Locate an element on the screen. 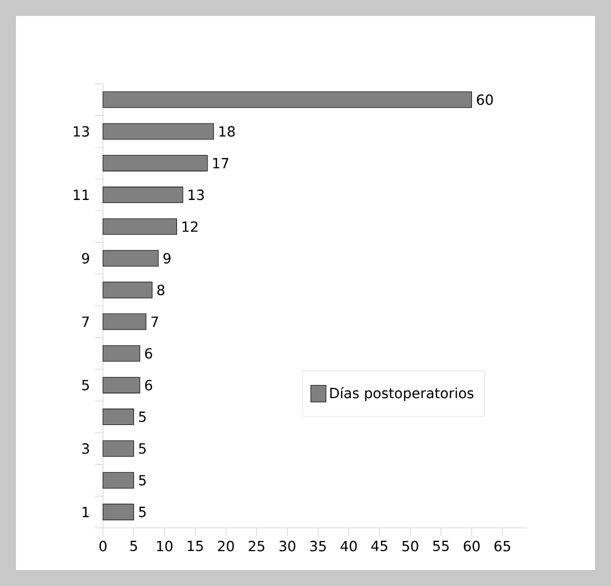 This screenshot has width=611, height=586. x-tick-label: 20 is located at coordinates (226, 546).